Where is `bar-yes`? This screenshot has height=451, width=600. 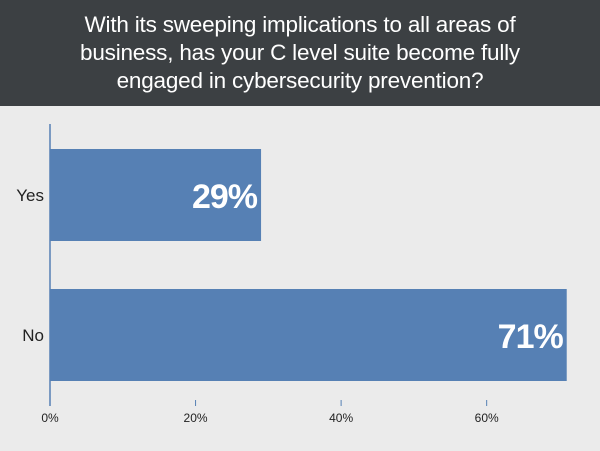
bar-yes is located at coordinates (156, 195).